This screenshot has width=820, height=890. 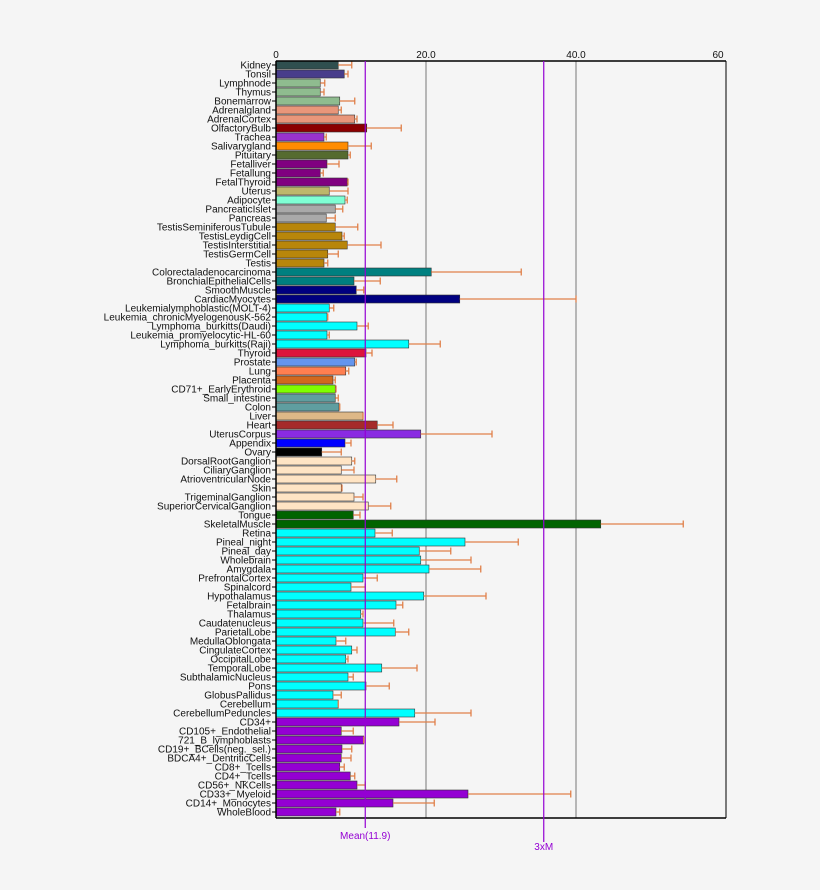 I want to click on category-label: Pineal_night, so click(x=243, y=543).